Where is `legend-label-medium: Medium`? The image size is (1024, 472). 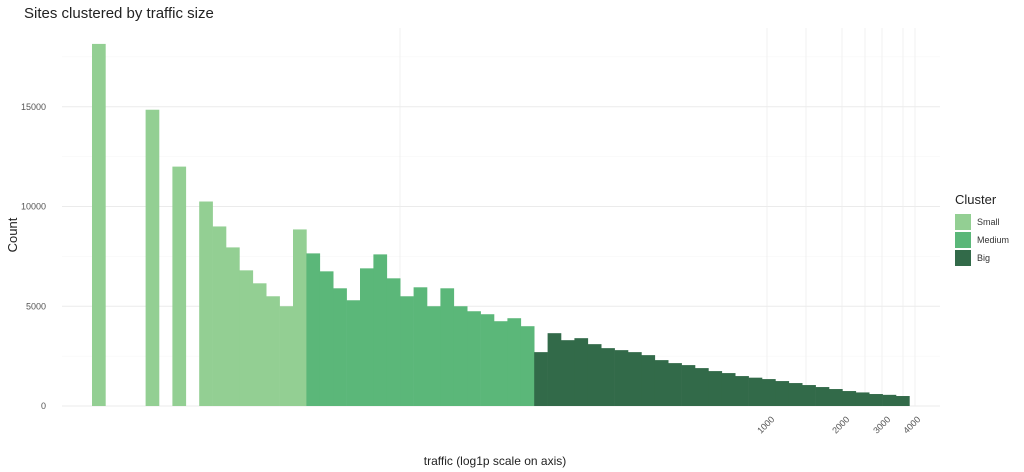
legend-label-medium: Medium is located at coordinates (993, 239).